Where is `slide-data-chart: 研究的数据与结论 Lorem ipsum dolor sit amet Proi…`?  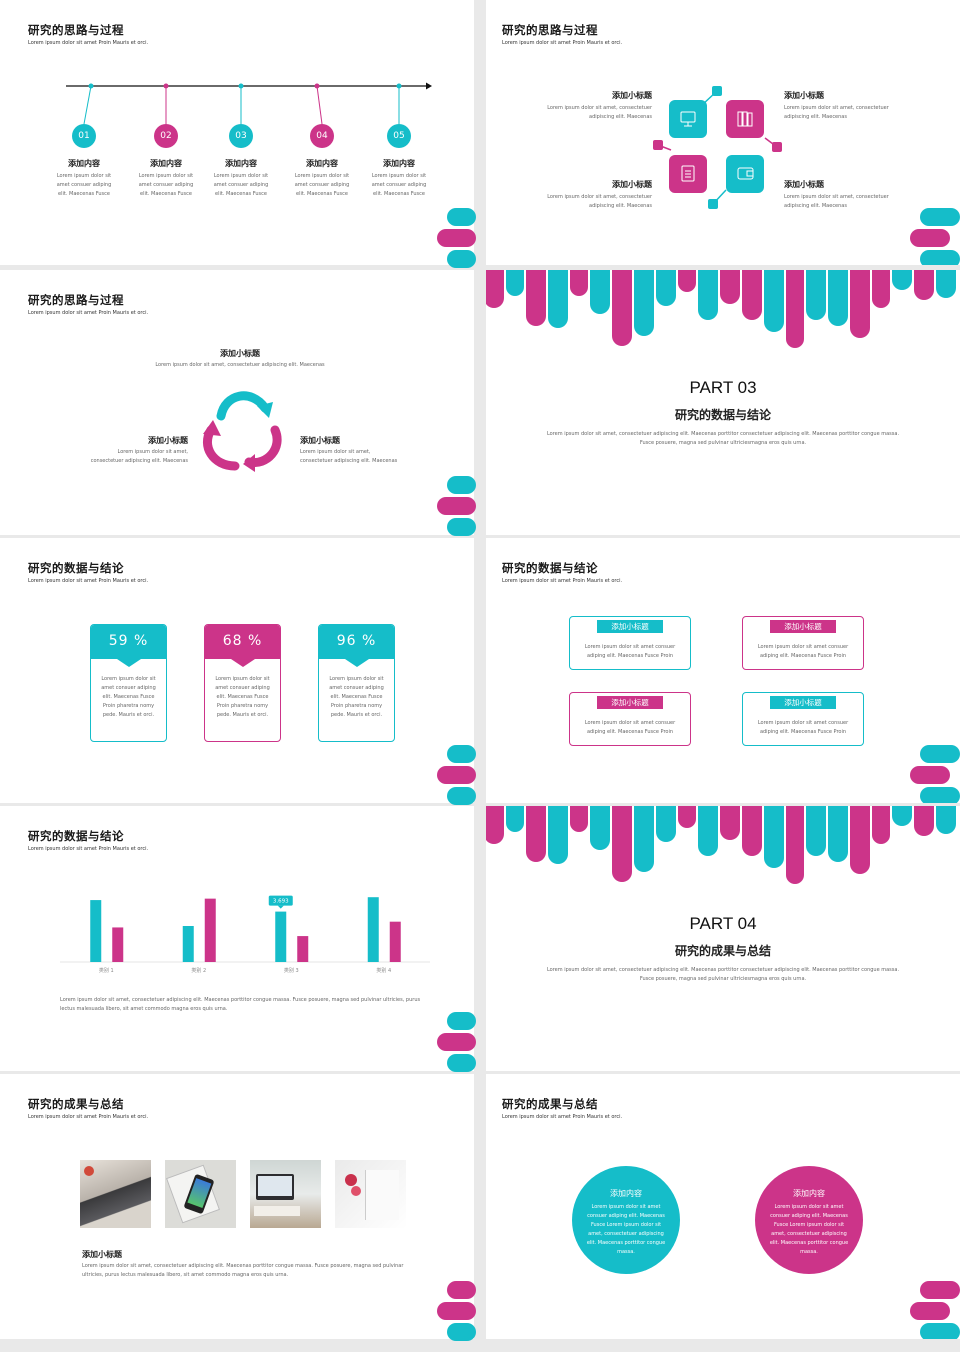
slide-data-chart: 研究的数据与结论 Lorem ipsum dolor sit amet Proi… is located at coordinates (237, 938).